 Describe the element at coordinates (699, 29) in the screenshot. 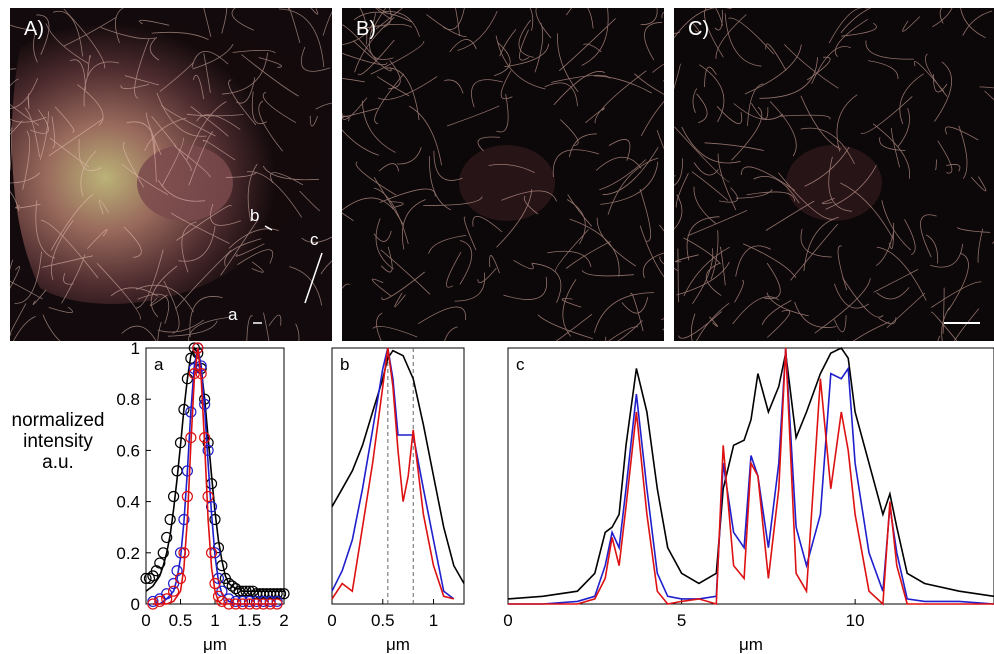

I see `panel-label-c: C)` at that location.